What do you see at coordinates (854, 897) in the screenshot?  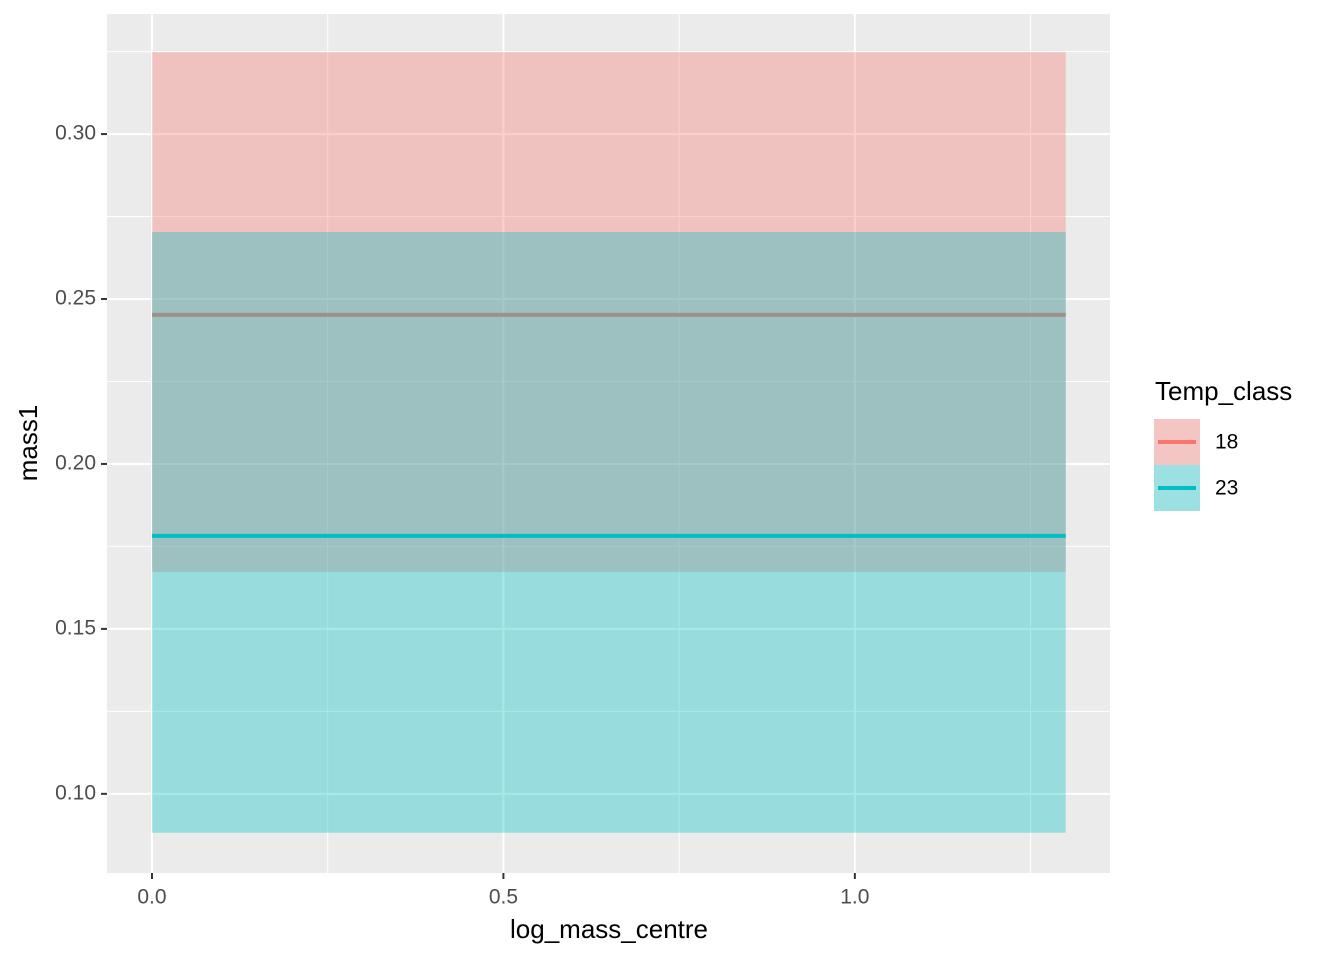 I see `x-tick-label: 1.0` at bounding box center [854, 897].